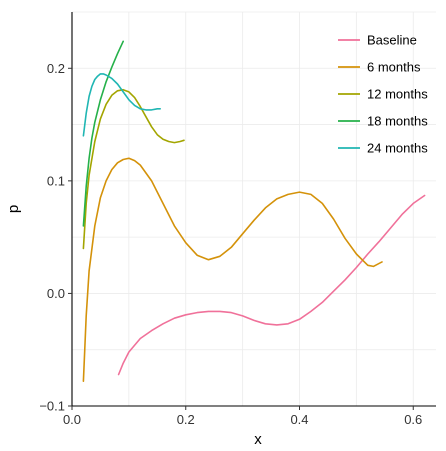 This screenshot has height=451, width=446. I want to click on legend-item: Baseline, so click(377, 40).